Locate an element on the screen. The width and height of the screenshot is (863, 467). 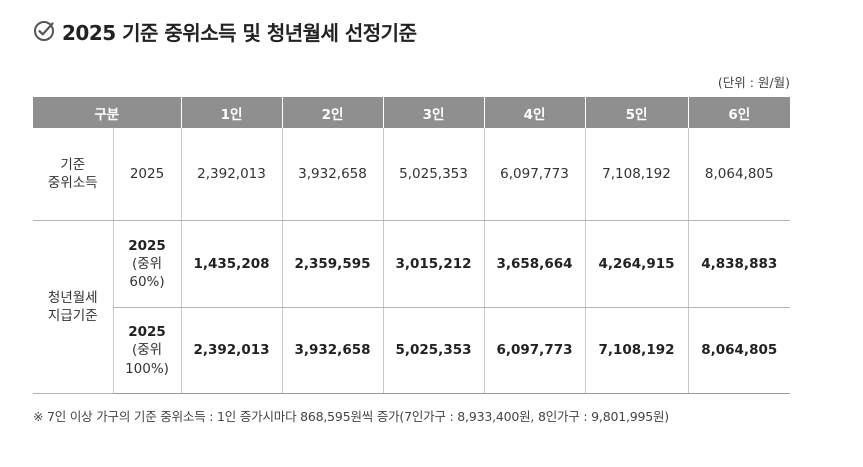
median-income-value-3: 5,025,353 is located at coordinates (433, 174).